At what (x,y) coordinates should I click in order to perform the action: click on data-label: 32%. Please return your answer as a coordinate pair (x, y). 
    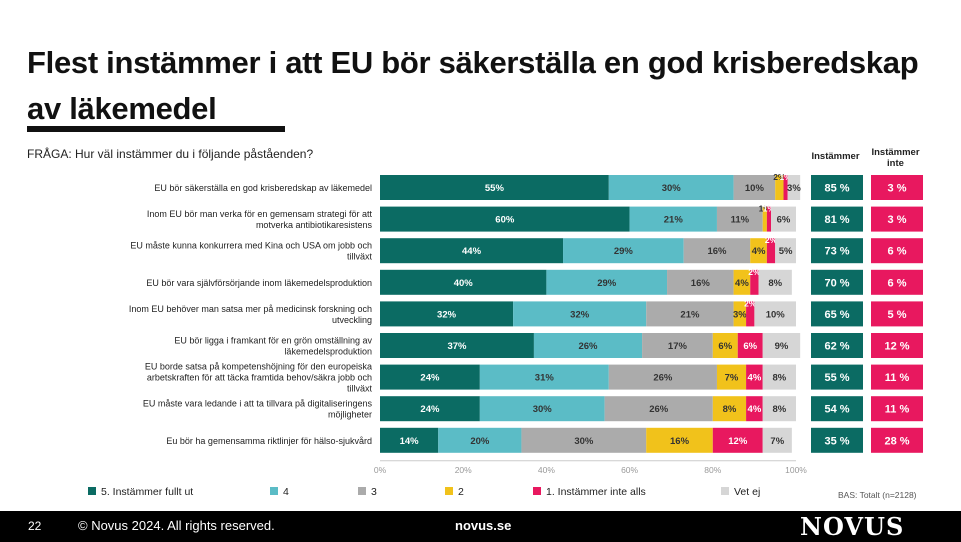
    Looking at the image, I should click on (447, 314).